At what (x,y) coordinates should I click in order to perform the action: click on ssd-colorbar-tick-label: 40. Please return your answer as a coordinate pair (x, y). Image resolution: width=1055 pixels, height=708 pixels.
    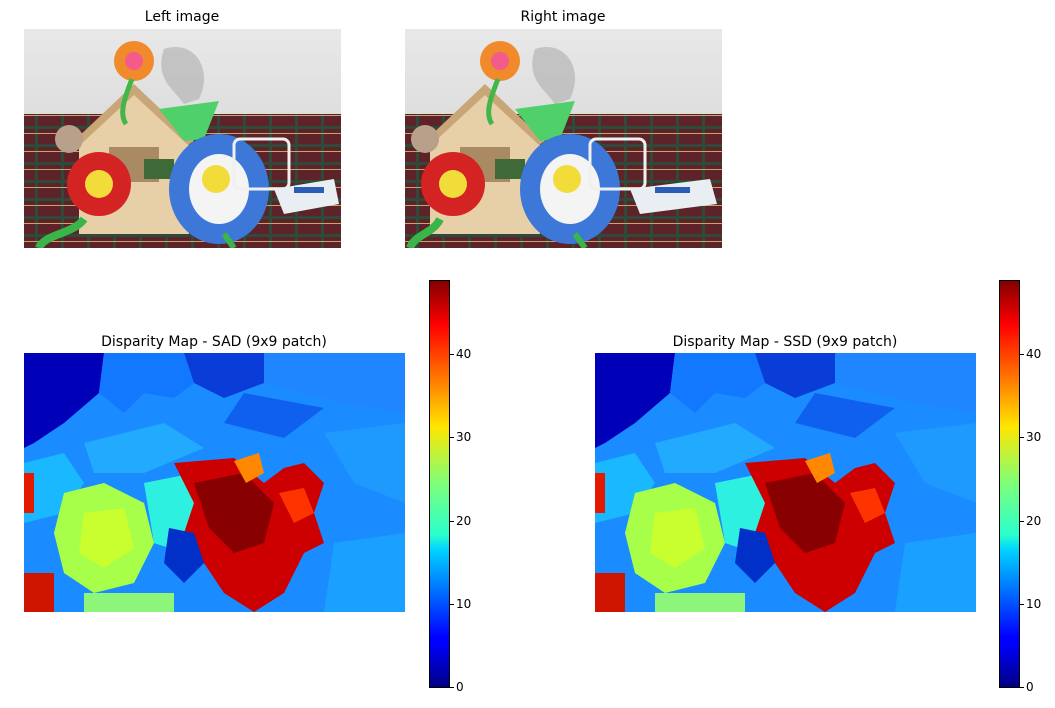
    Looking at the image, I should click on (1034, 354).